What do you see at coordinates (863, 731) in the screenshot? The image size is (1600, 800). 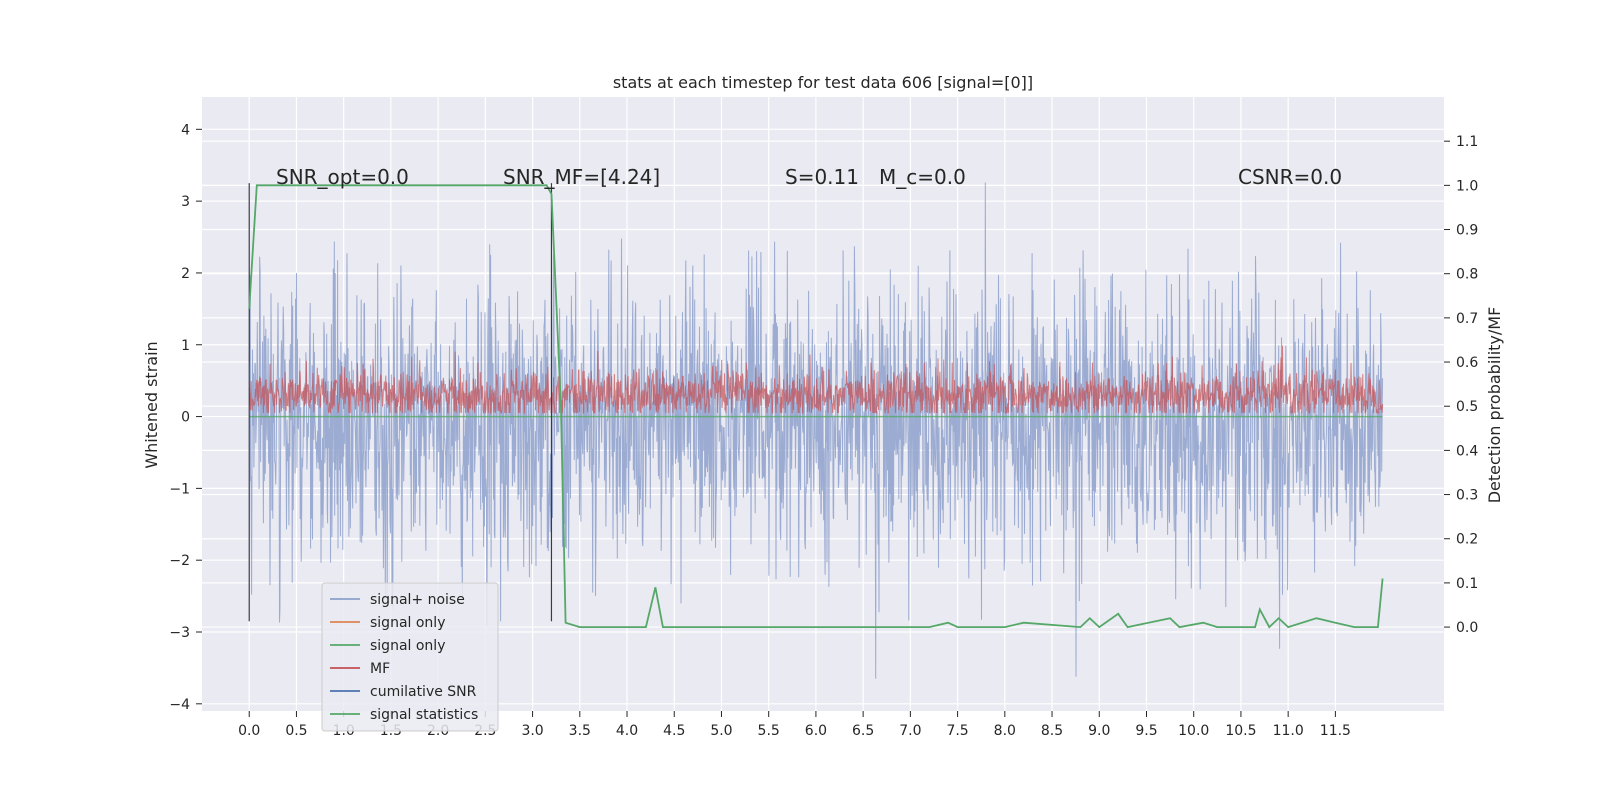 I see `x-tick-label: 6.5` at bounding box center [863, 731].